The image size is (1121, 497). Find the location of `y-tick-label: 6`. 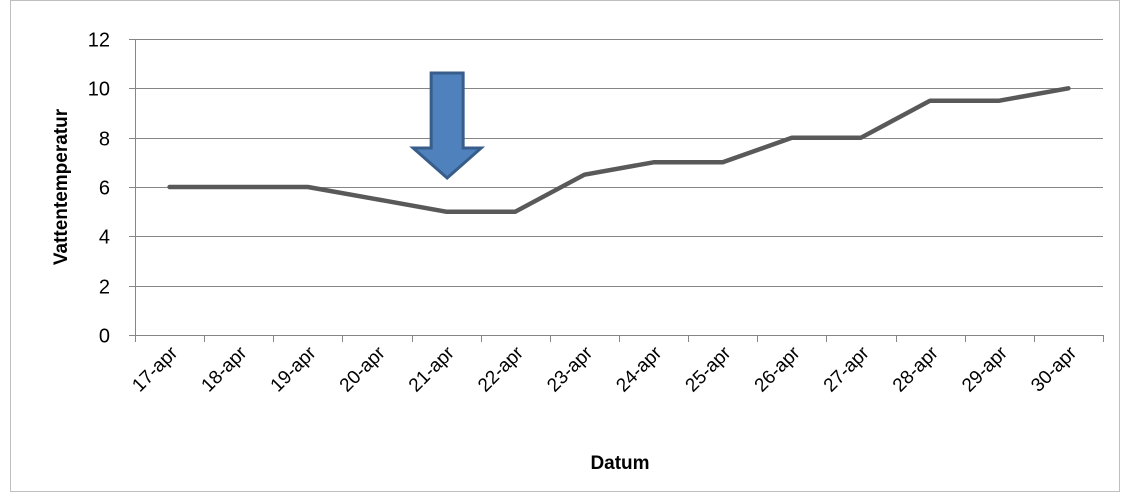

y-tick-label: 6 is located at coordinates (104, 189).